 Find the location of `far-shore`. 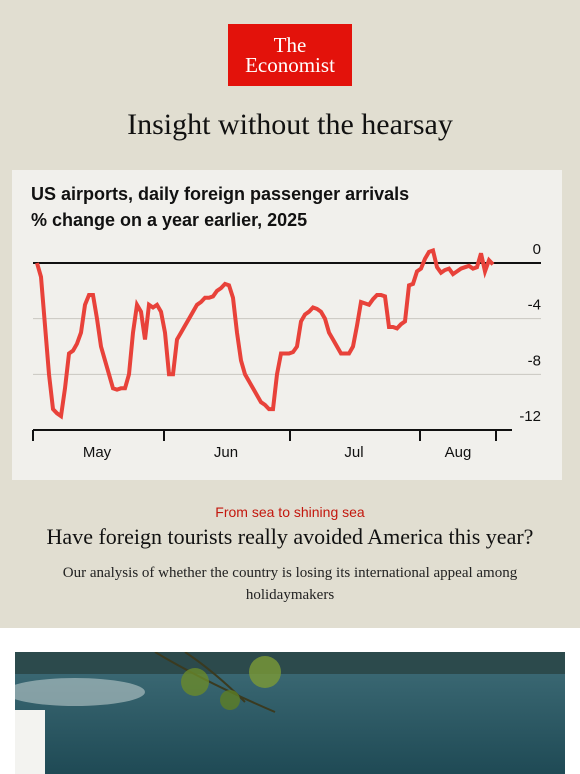

far-shore is located at coordinates (290, 663).